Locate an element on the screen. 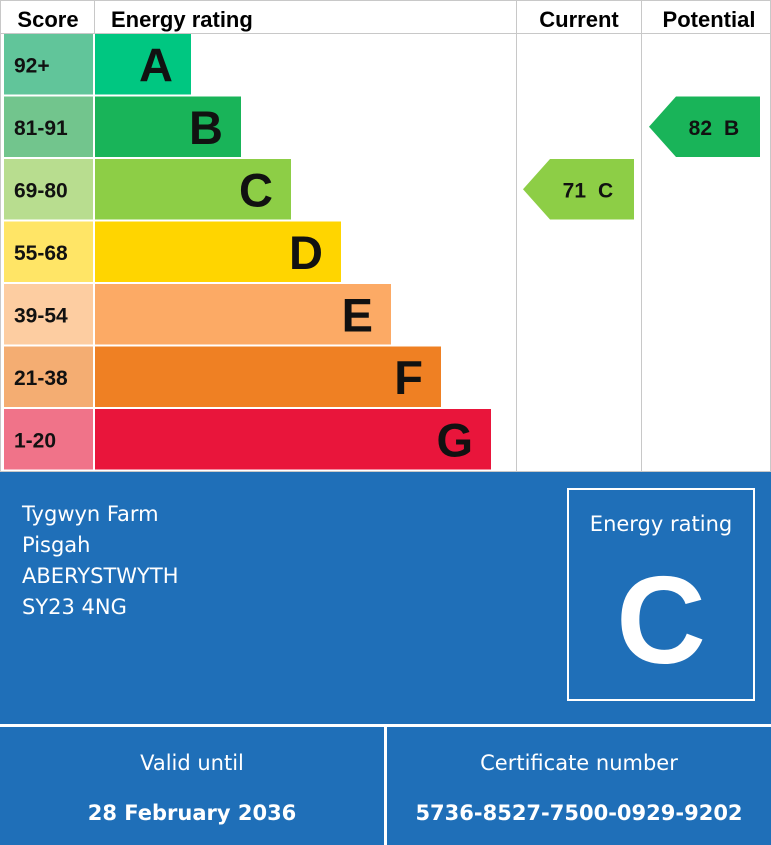 This screenshot has width=771, height=845. band-letter-g: G is located at coordinates (454, 439).